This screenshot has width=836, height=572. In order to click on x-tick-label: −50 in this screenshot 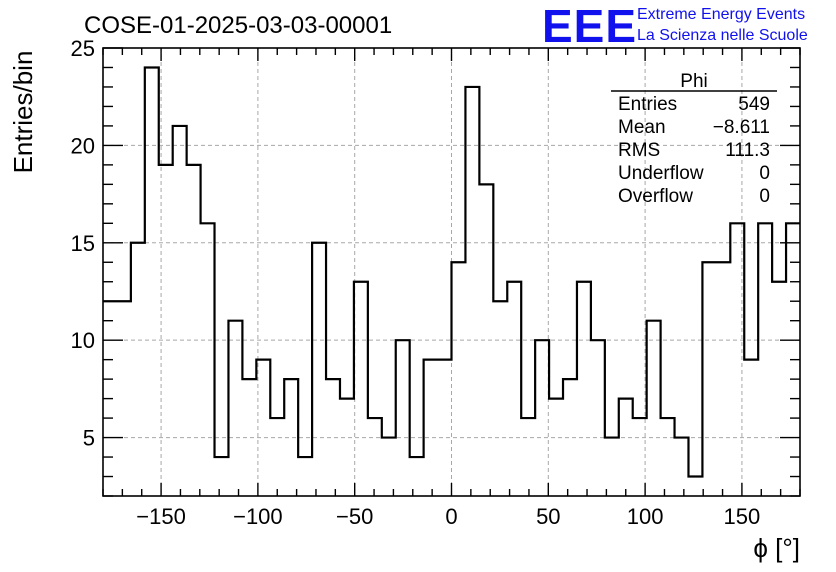, I will do `click(354, 516)`.